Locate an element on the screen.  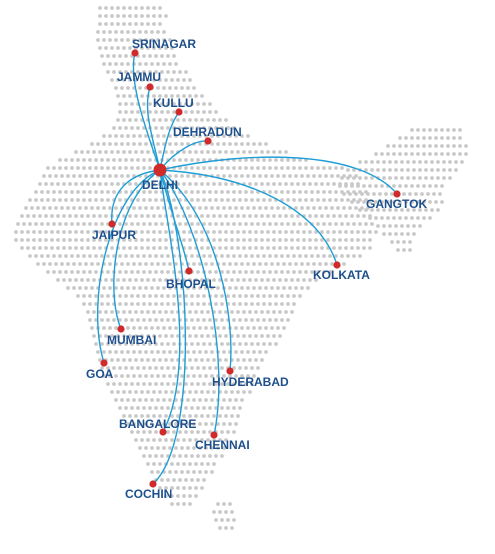
city-label-goa: GOA is located at coordinates (100, 374).